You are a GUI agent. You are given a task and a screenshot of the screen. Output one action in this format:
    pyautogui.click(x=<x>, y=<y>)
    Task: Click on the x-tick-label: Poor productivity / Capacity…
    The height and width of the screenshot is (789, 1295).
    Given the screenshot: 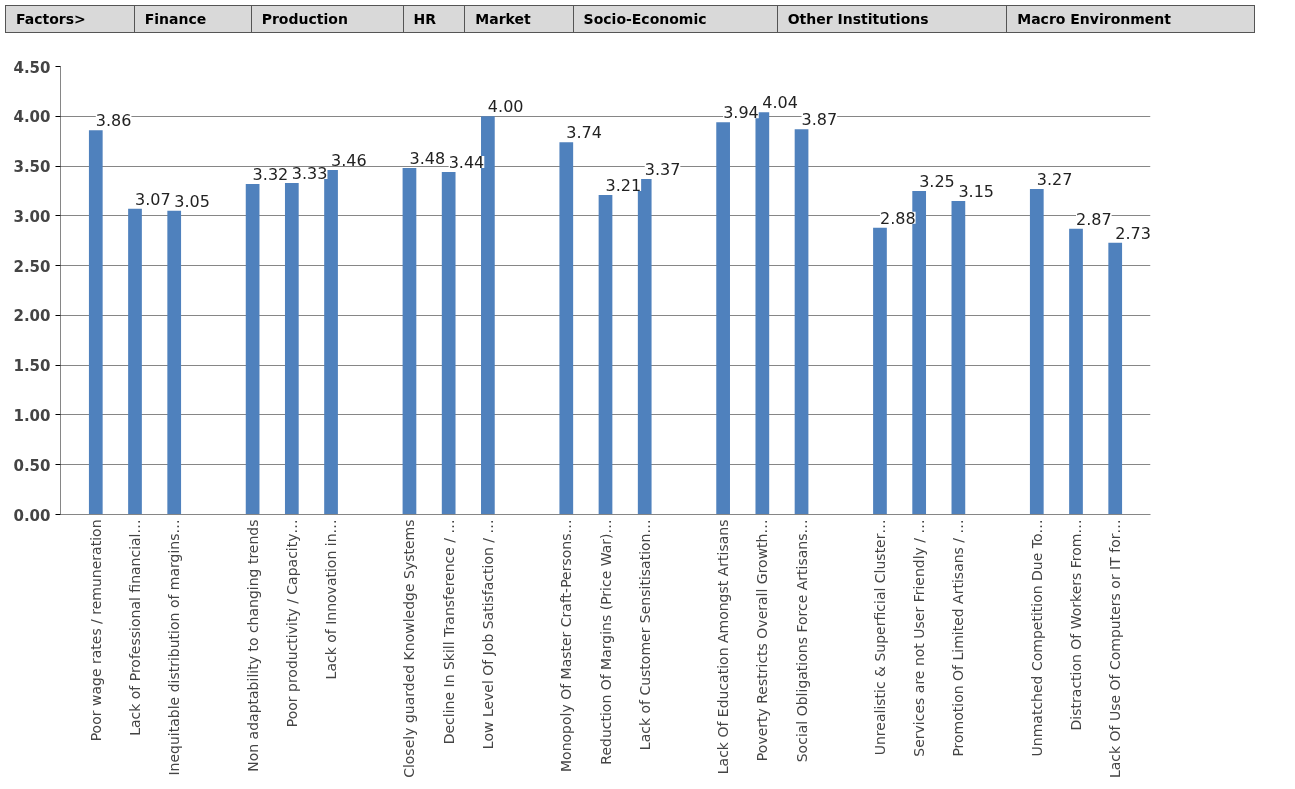 What is the action you would take?
    pyautogui.click(x=291, y=623)
    